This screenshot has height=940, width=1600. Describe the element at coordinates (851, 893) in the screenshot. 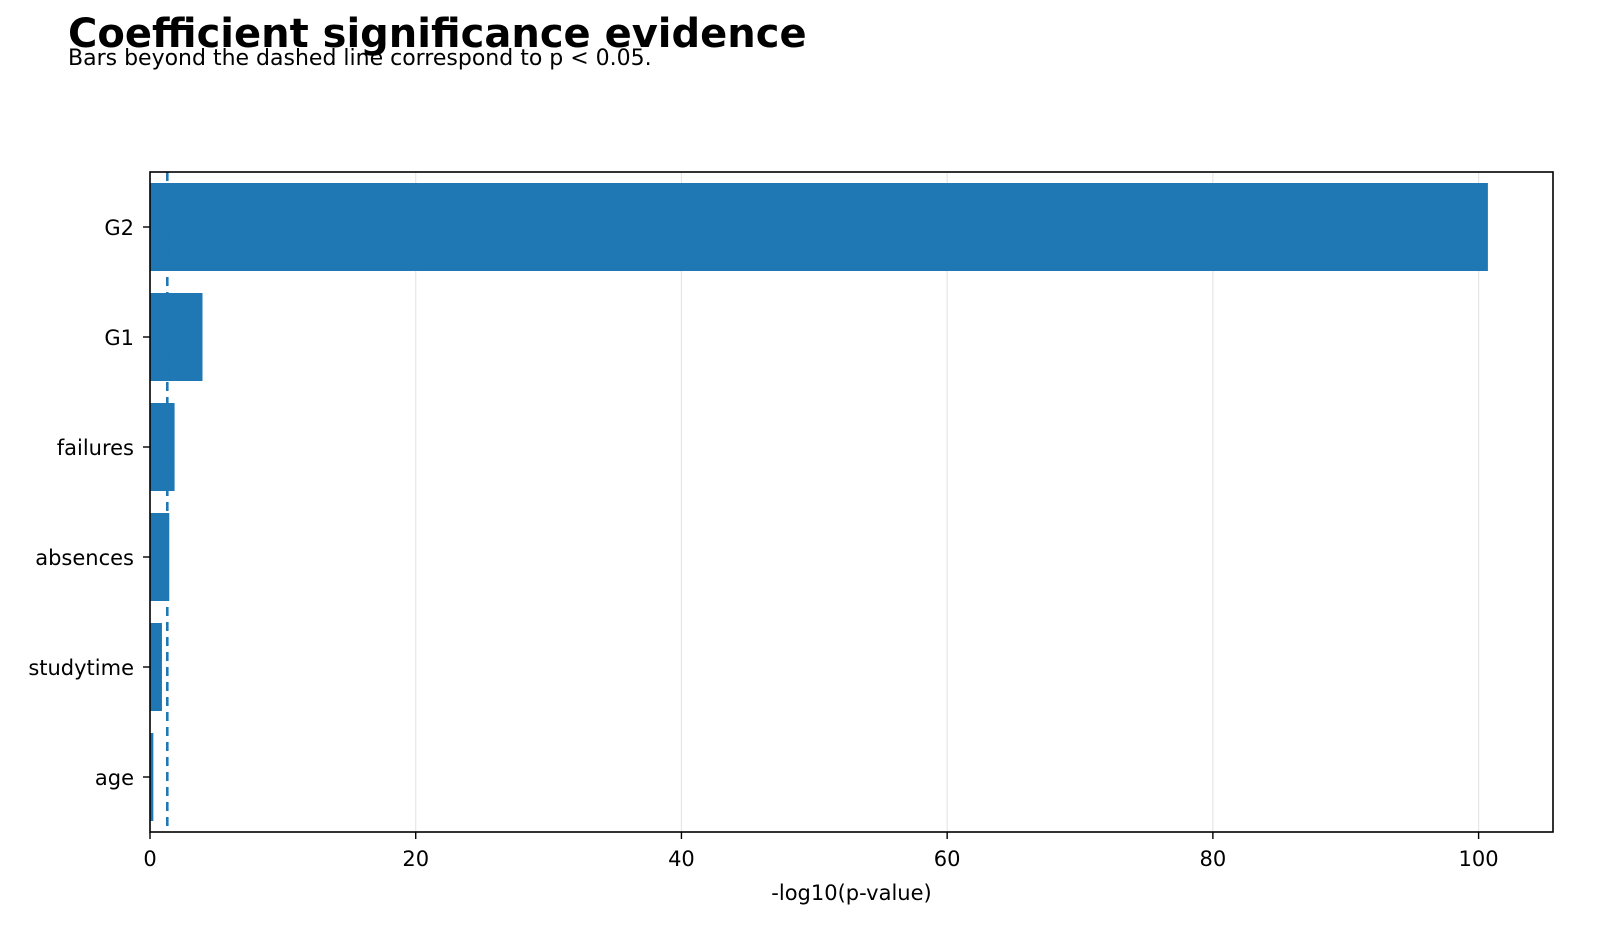

I see `x-axis-label: -log10(p-value)` at that location.